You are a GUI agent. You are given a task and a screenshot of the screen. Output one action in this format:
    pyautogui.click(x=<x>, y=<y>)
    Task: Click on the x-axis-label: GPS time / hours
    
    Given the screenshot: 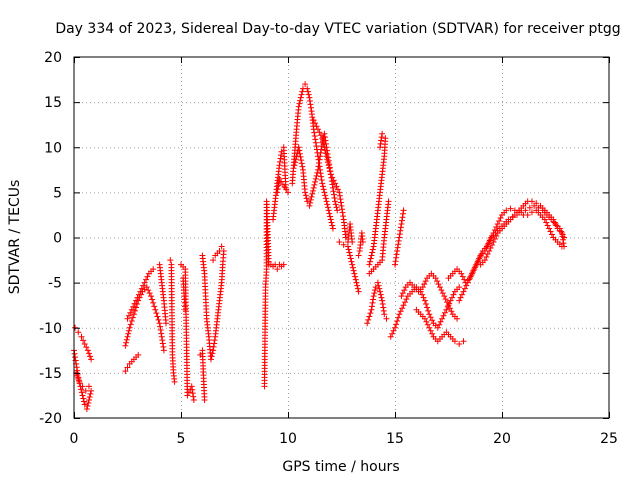 What is the action you would take?
    pyautogui.click(x=340, y=467)
    